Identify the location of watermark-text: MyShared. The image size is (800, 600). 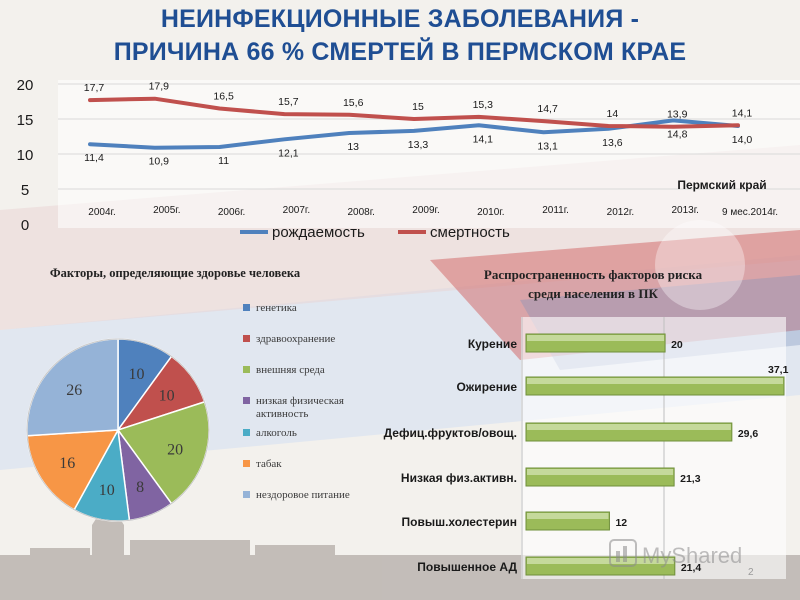
(692, 555).